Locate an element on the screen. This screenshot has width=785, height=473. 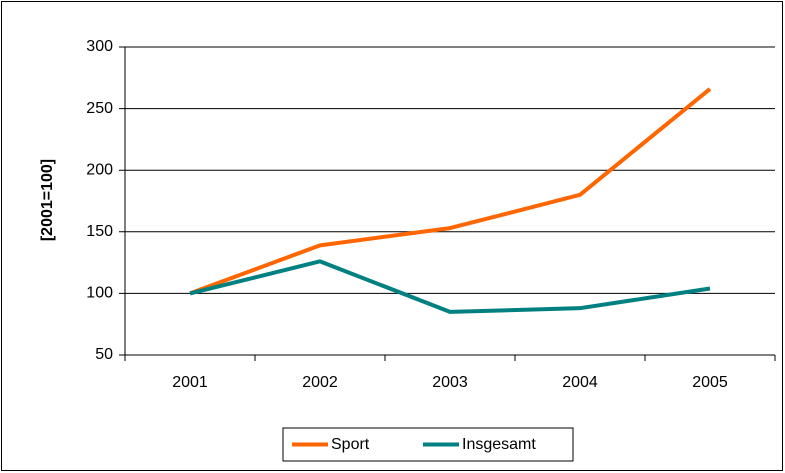
y-tick-label: 300 is located at coordinates (99, 46).